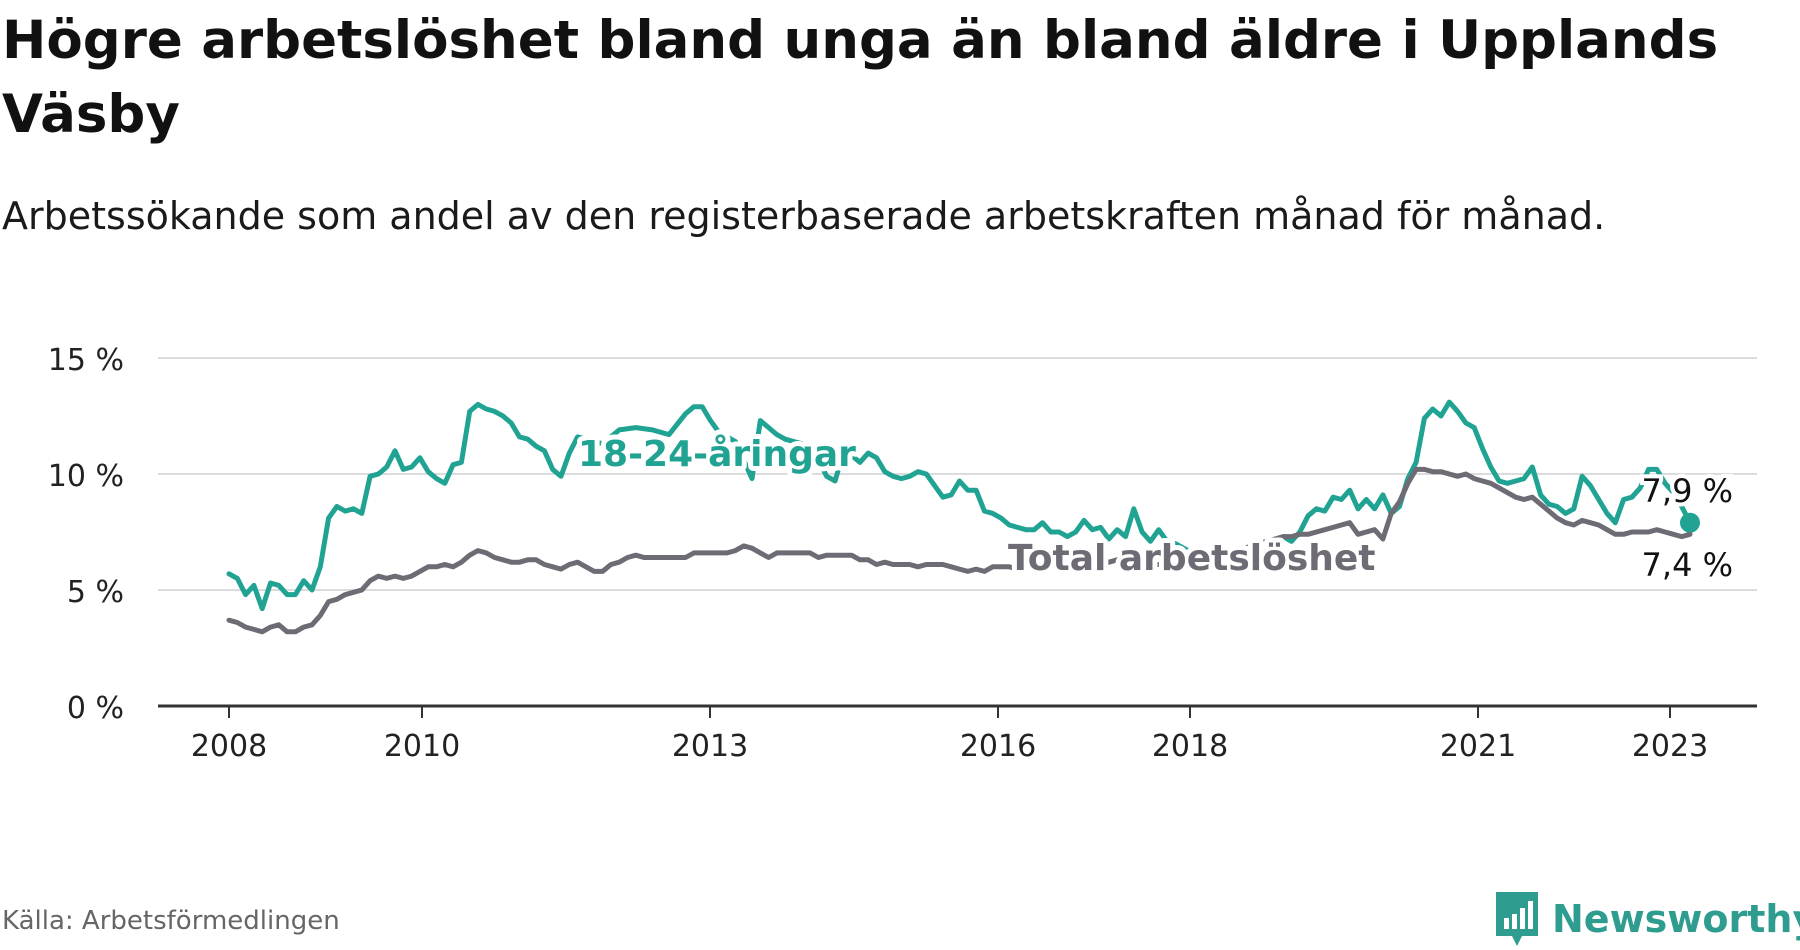  Describe the element at coordinates (422, 746) in the screenshot. I see `x-tick-label: 2010` at that location.